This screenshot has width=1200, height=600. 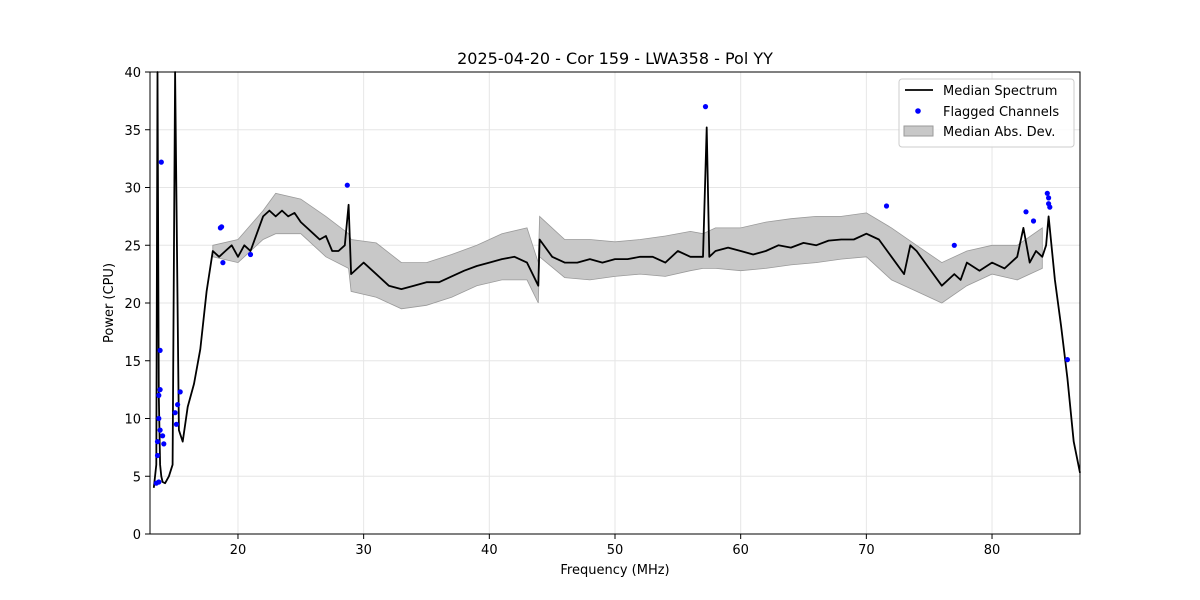 What do you see at coordinates (109, 303) in the screenshot?
I see `y-axis-label: Power (CPU)` at bounding box center [109, 303].